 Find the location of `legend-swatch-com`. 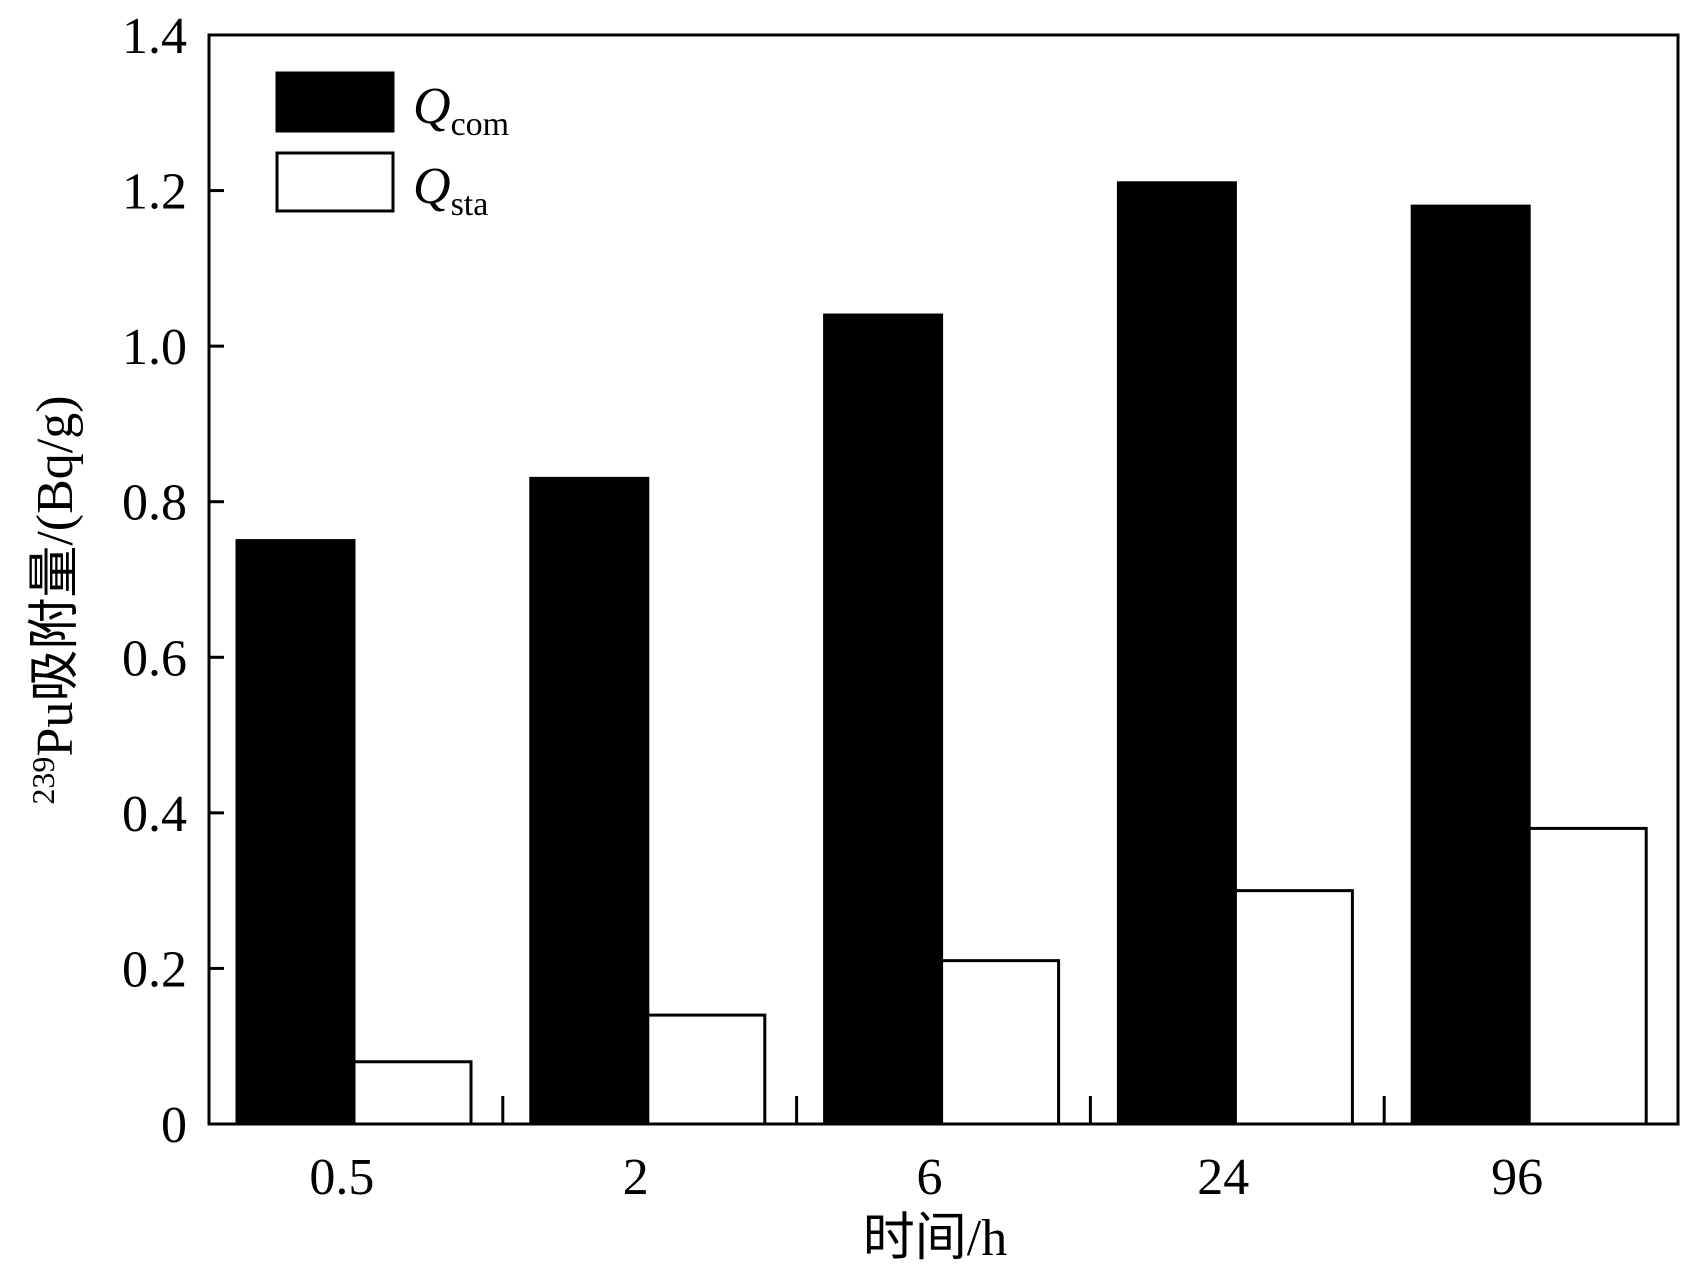

legend-swatch-com is located at coordinates (335, 102).